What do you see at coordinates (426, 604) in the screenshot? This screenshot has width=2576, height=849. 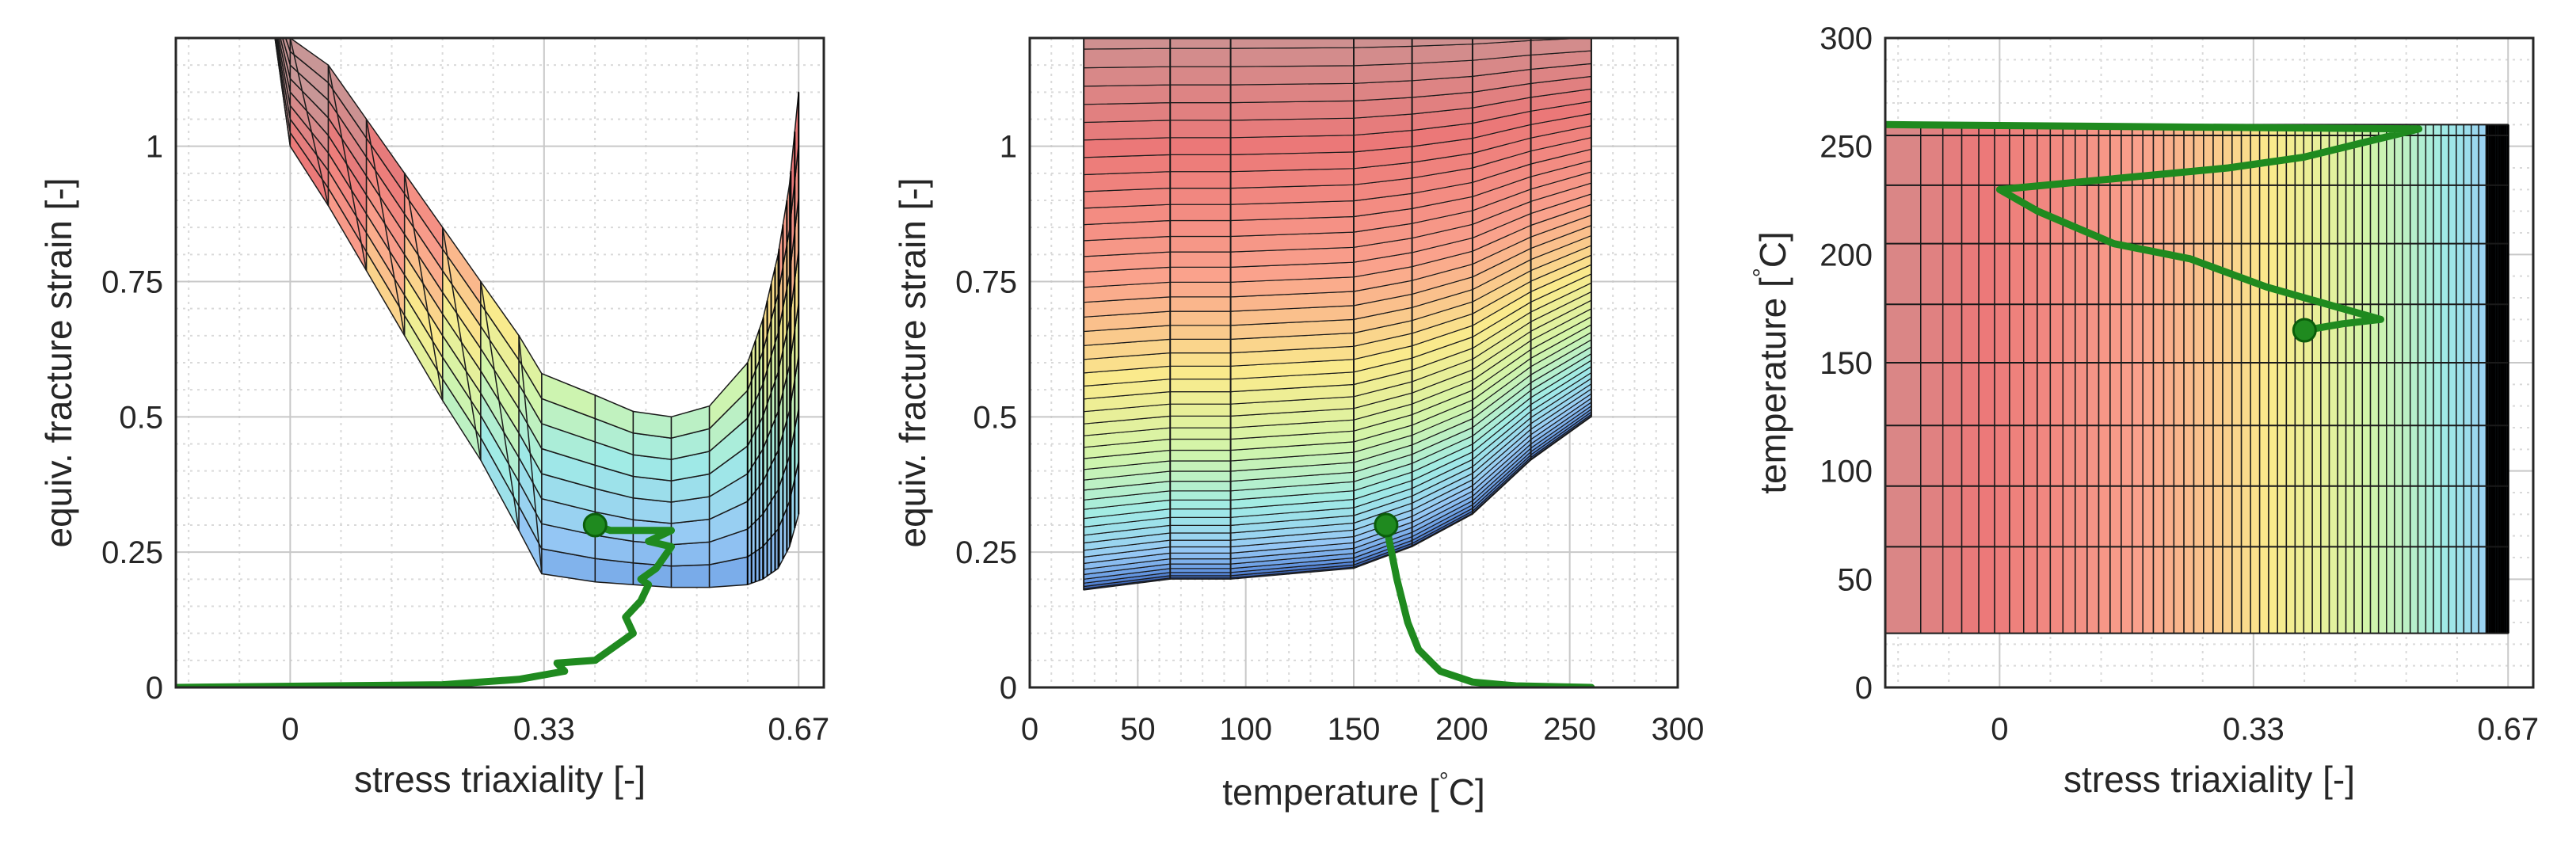 I see `left-loading-path` at bounding box center [426, 604].